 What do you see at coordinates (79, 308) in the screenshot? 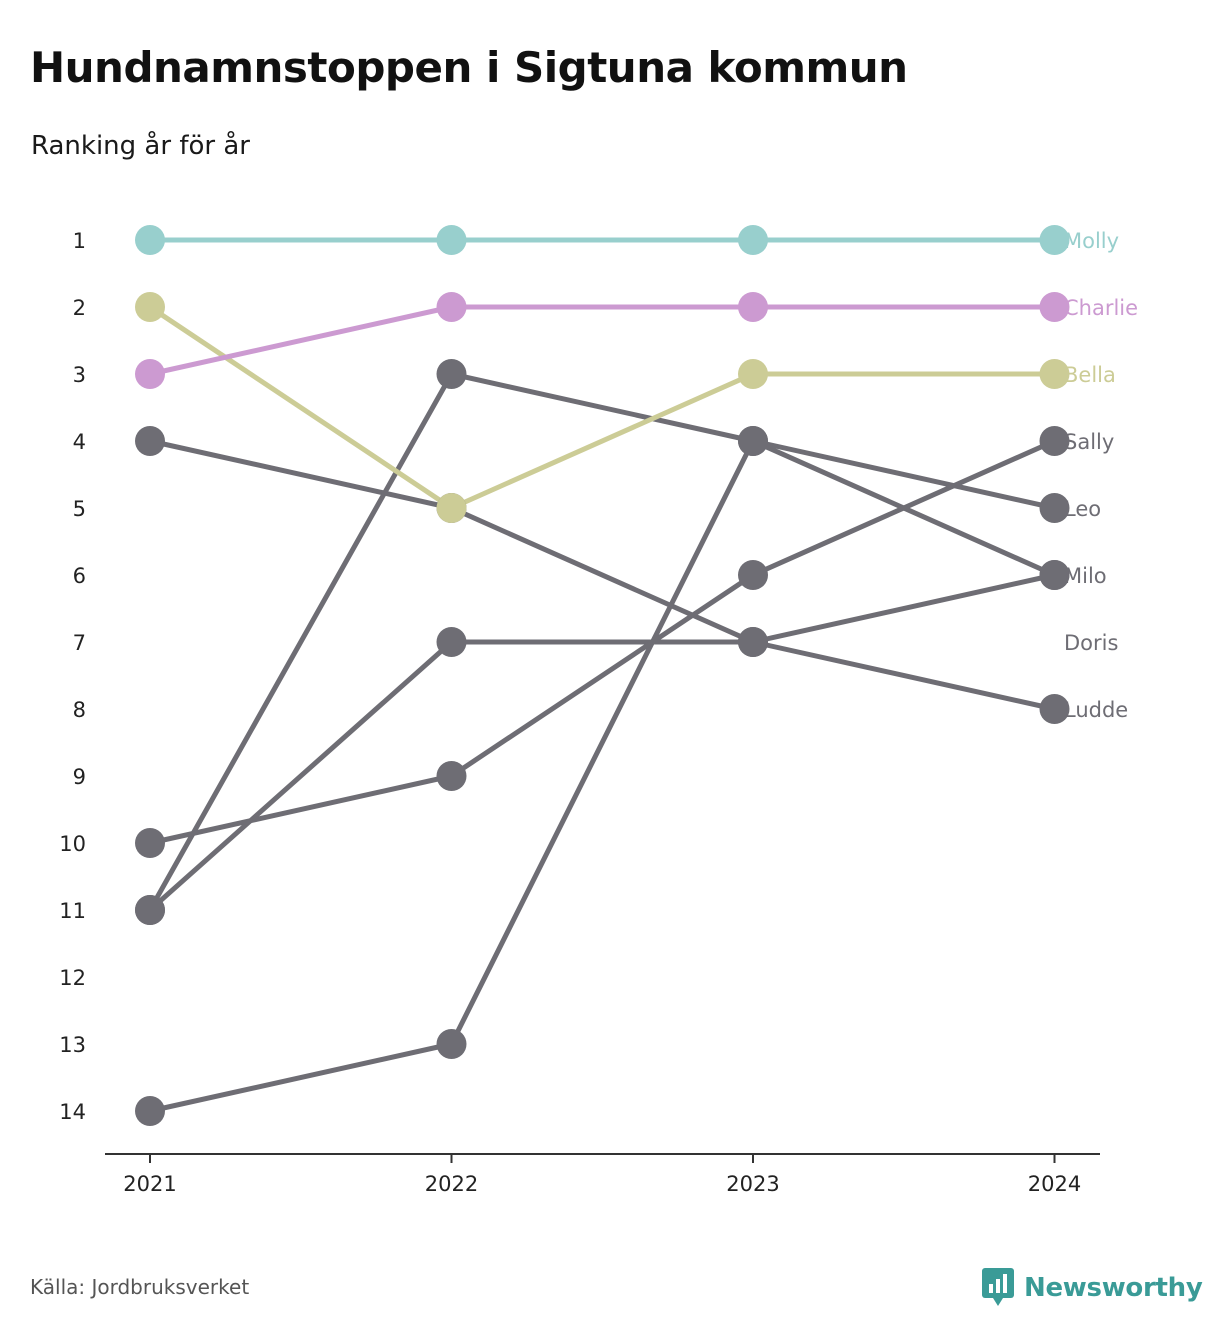
I see `y-tick-label-2: 2` at bounding box center [79, 308].